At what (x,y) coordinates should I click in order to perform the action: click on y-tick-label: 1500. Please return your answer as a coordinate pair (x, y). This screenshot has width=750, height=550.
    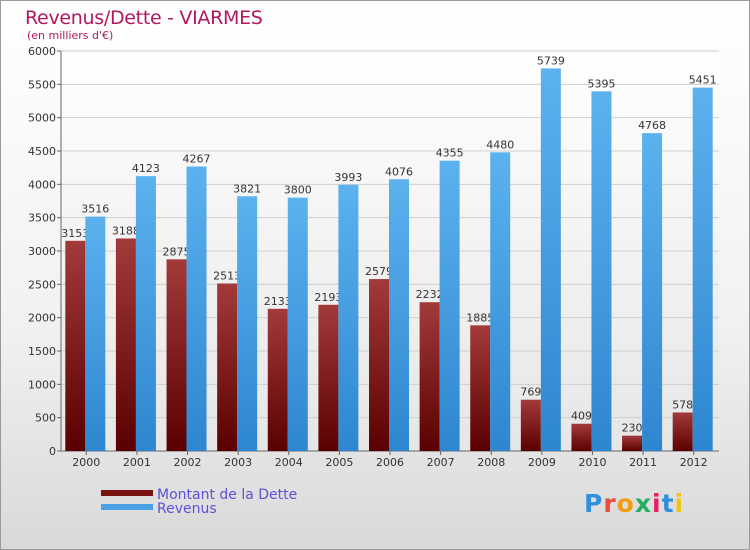
    Looking at the image, I should click on (42, 351).